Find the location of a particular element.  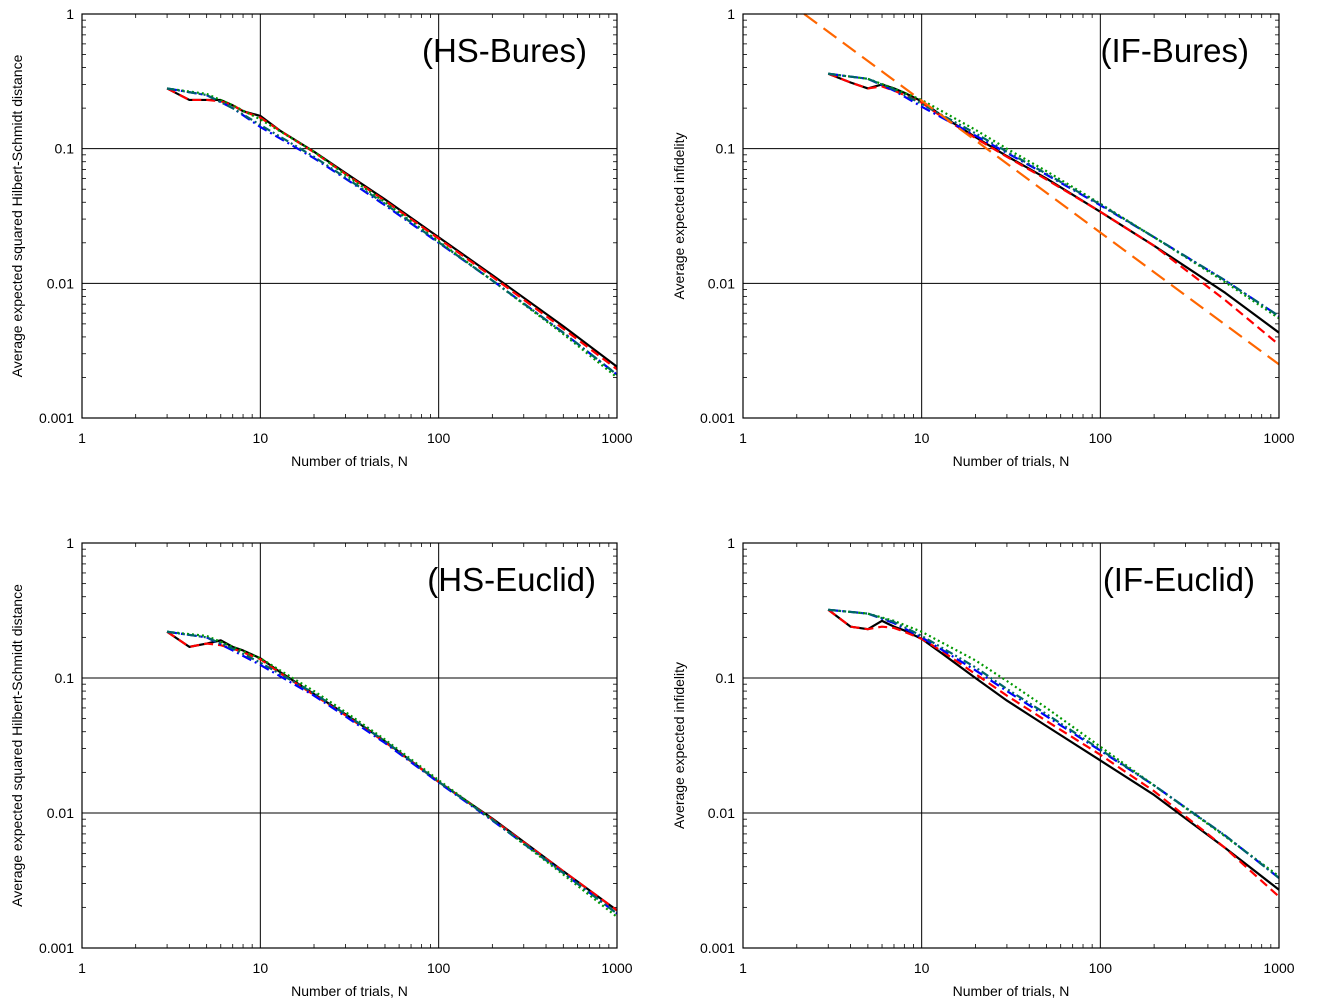

panel-title: (IF-Bures) is located at coordinates (1175, 50).